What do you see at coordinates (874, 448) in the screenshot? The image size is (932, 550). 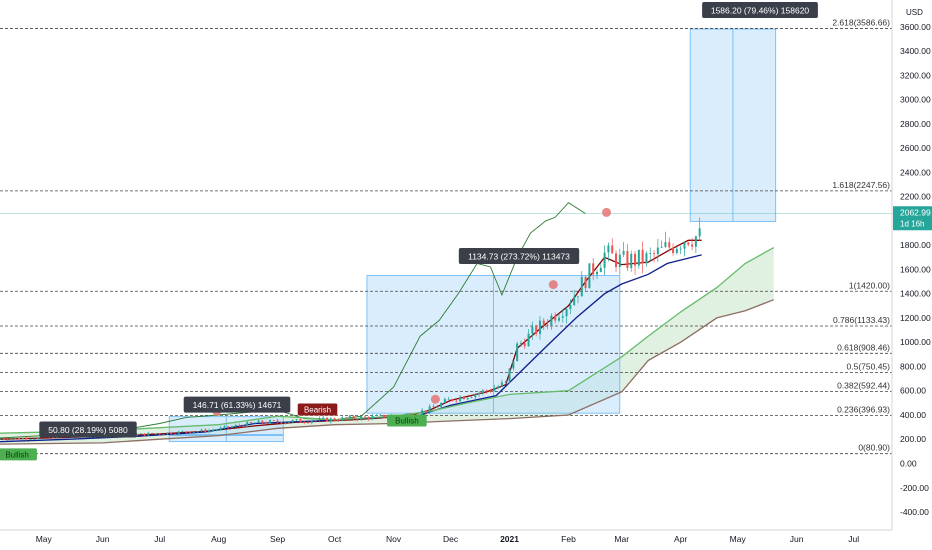 I see `fib-level-label: 0(80.90)` at bounding box center [874, 448].